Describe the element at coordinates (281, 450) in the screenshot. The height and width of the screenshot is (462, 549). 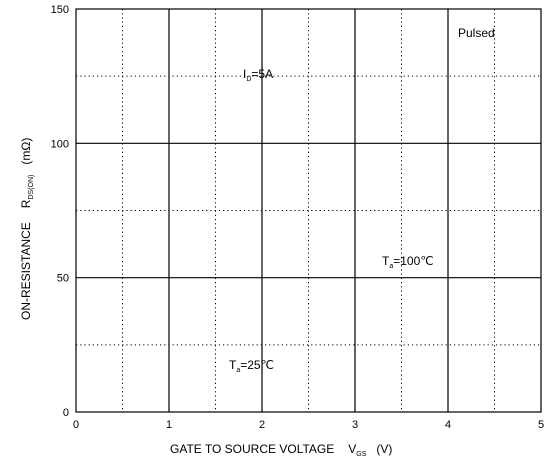
I see `x-axis-title: GATE TO SOURCE VOLTAGE VGS (V)` at that location.